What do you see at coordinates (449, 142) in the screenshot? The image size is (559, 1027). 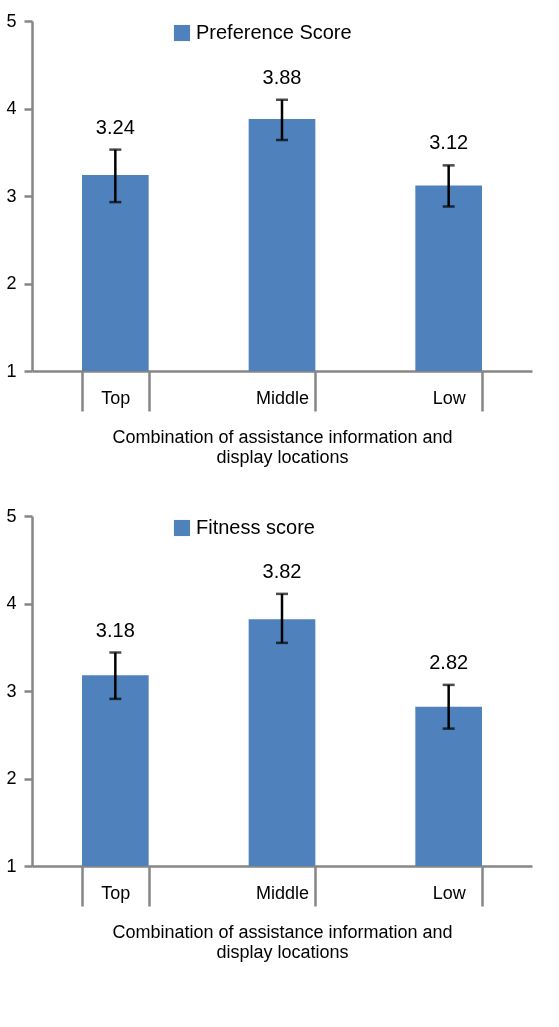 I see `data-label: 3.12` at bounding box center [449, 142].